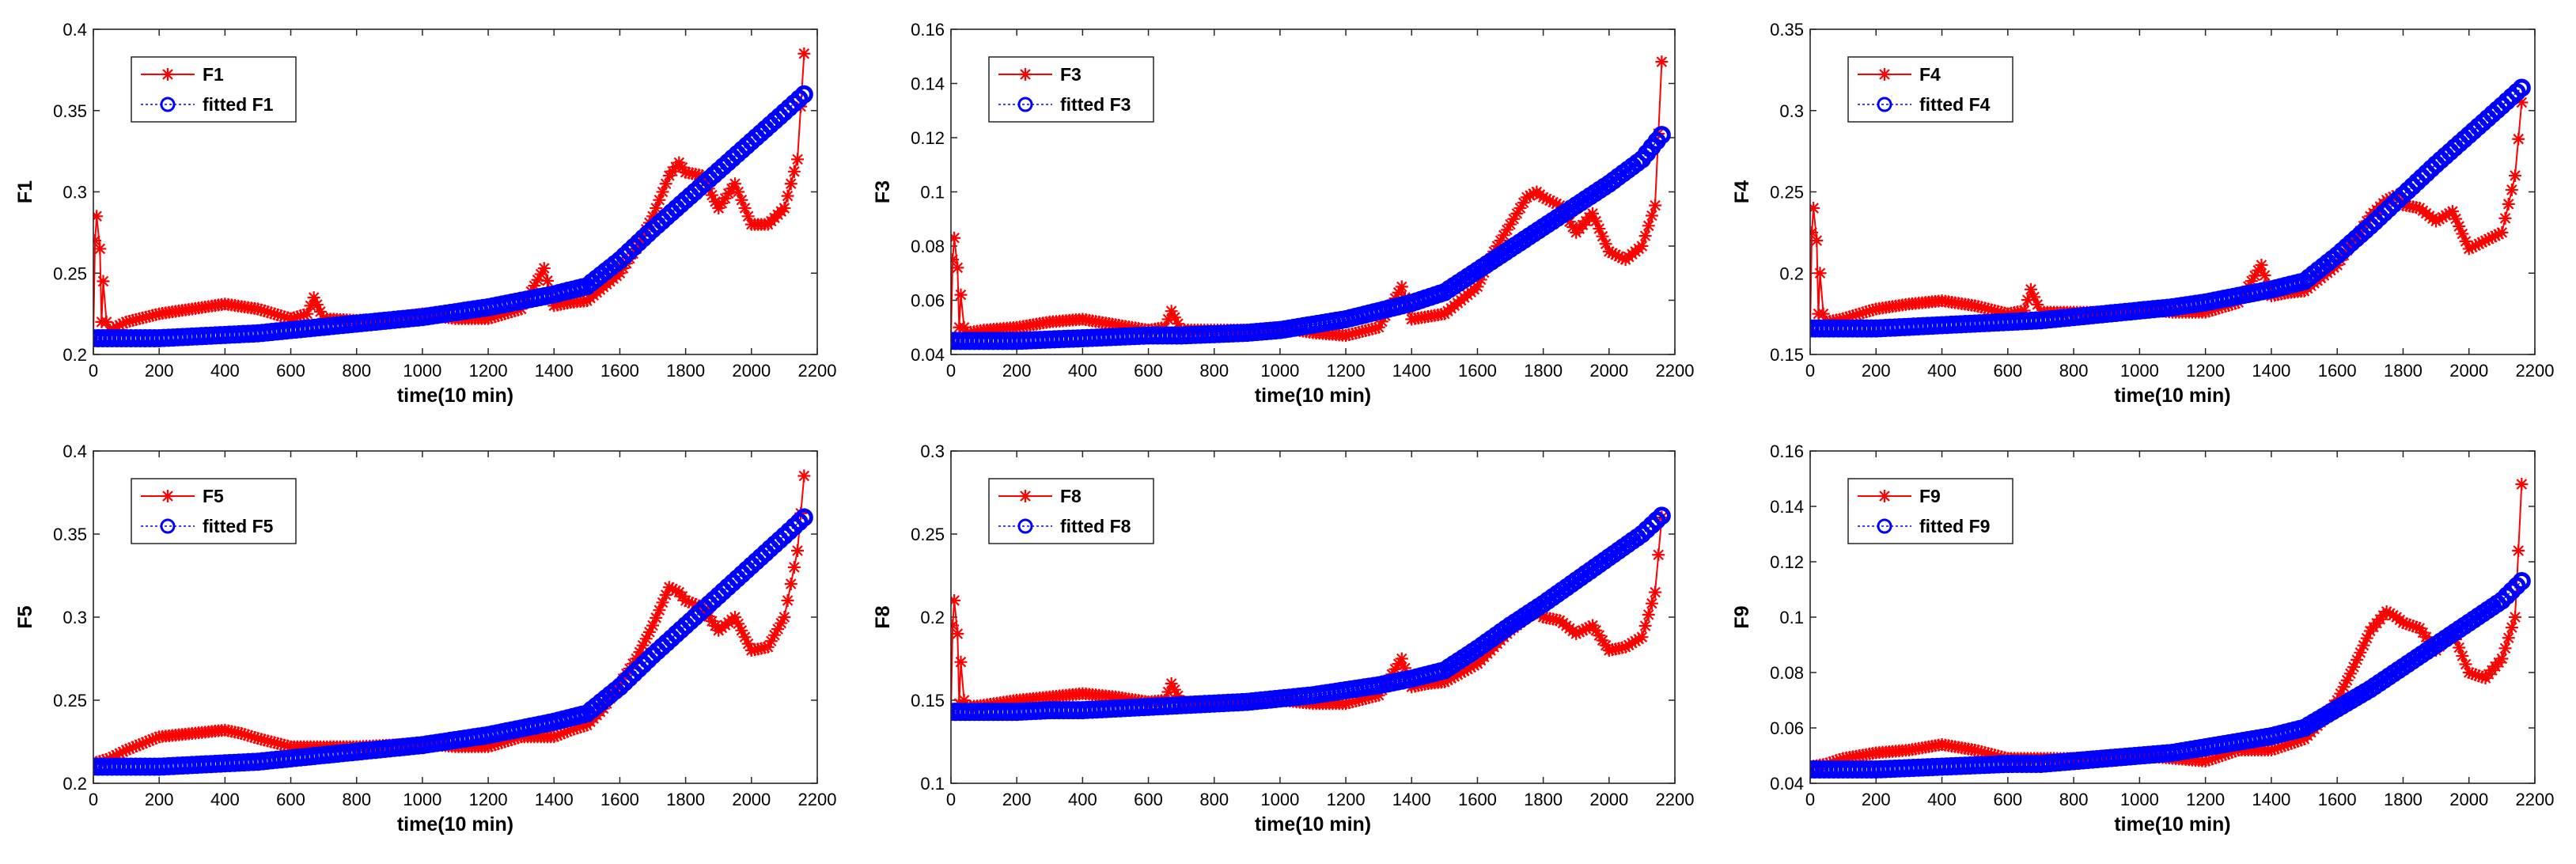 Image resolution: width=2576 pixels, height=864 pixels. What do you see at coordinates (1791, 617) in the screenshot?
I see `y-tick-label: 0.1` at bounding box center [1791, 617].